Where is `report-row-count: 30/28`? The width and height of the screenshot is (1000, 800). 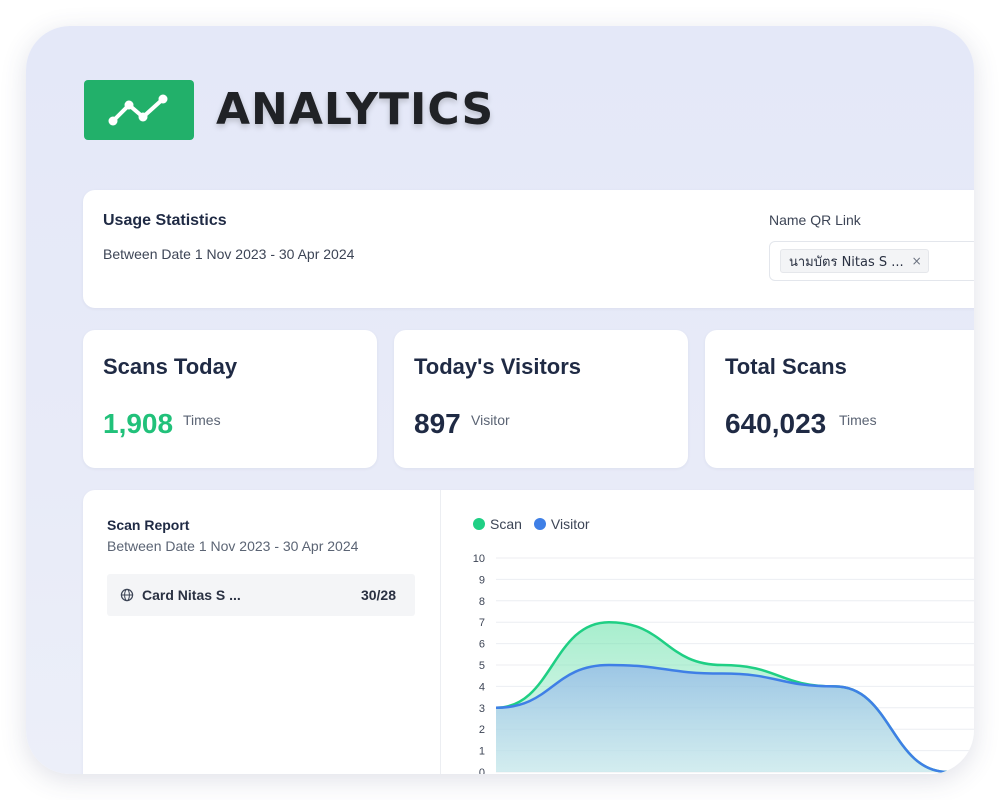
report-row-count: 30/28 is located at coordinates (378, 595).